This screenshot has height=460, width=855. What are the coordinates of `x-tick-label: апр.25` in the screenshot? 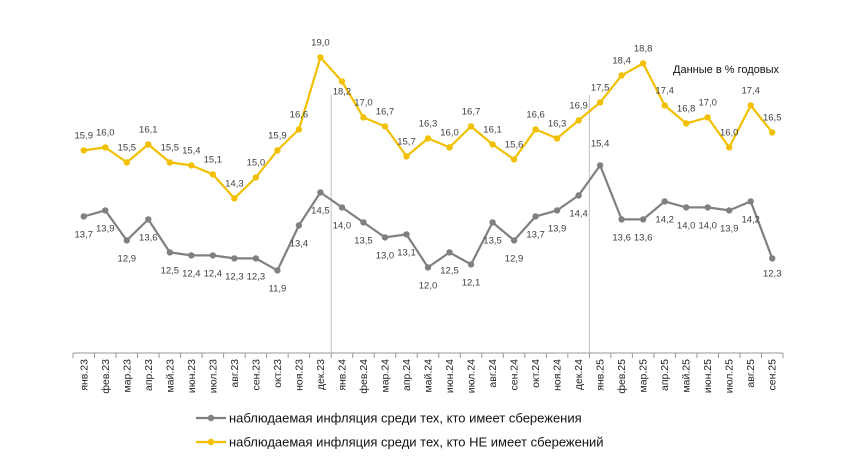 It's located at (665, 375).